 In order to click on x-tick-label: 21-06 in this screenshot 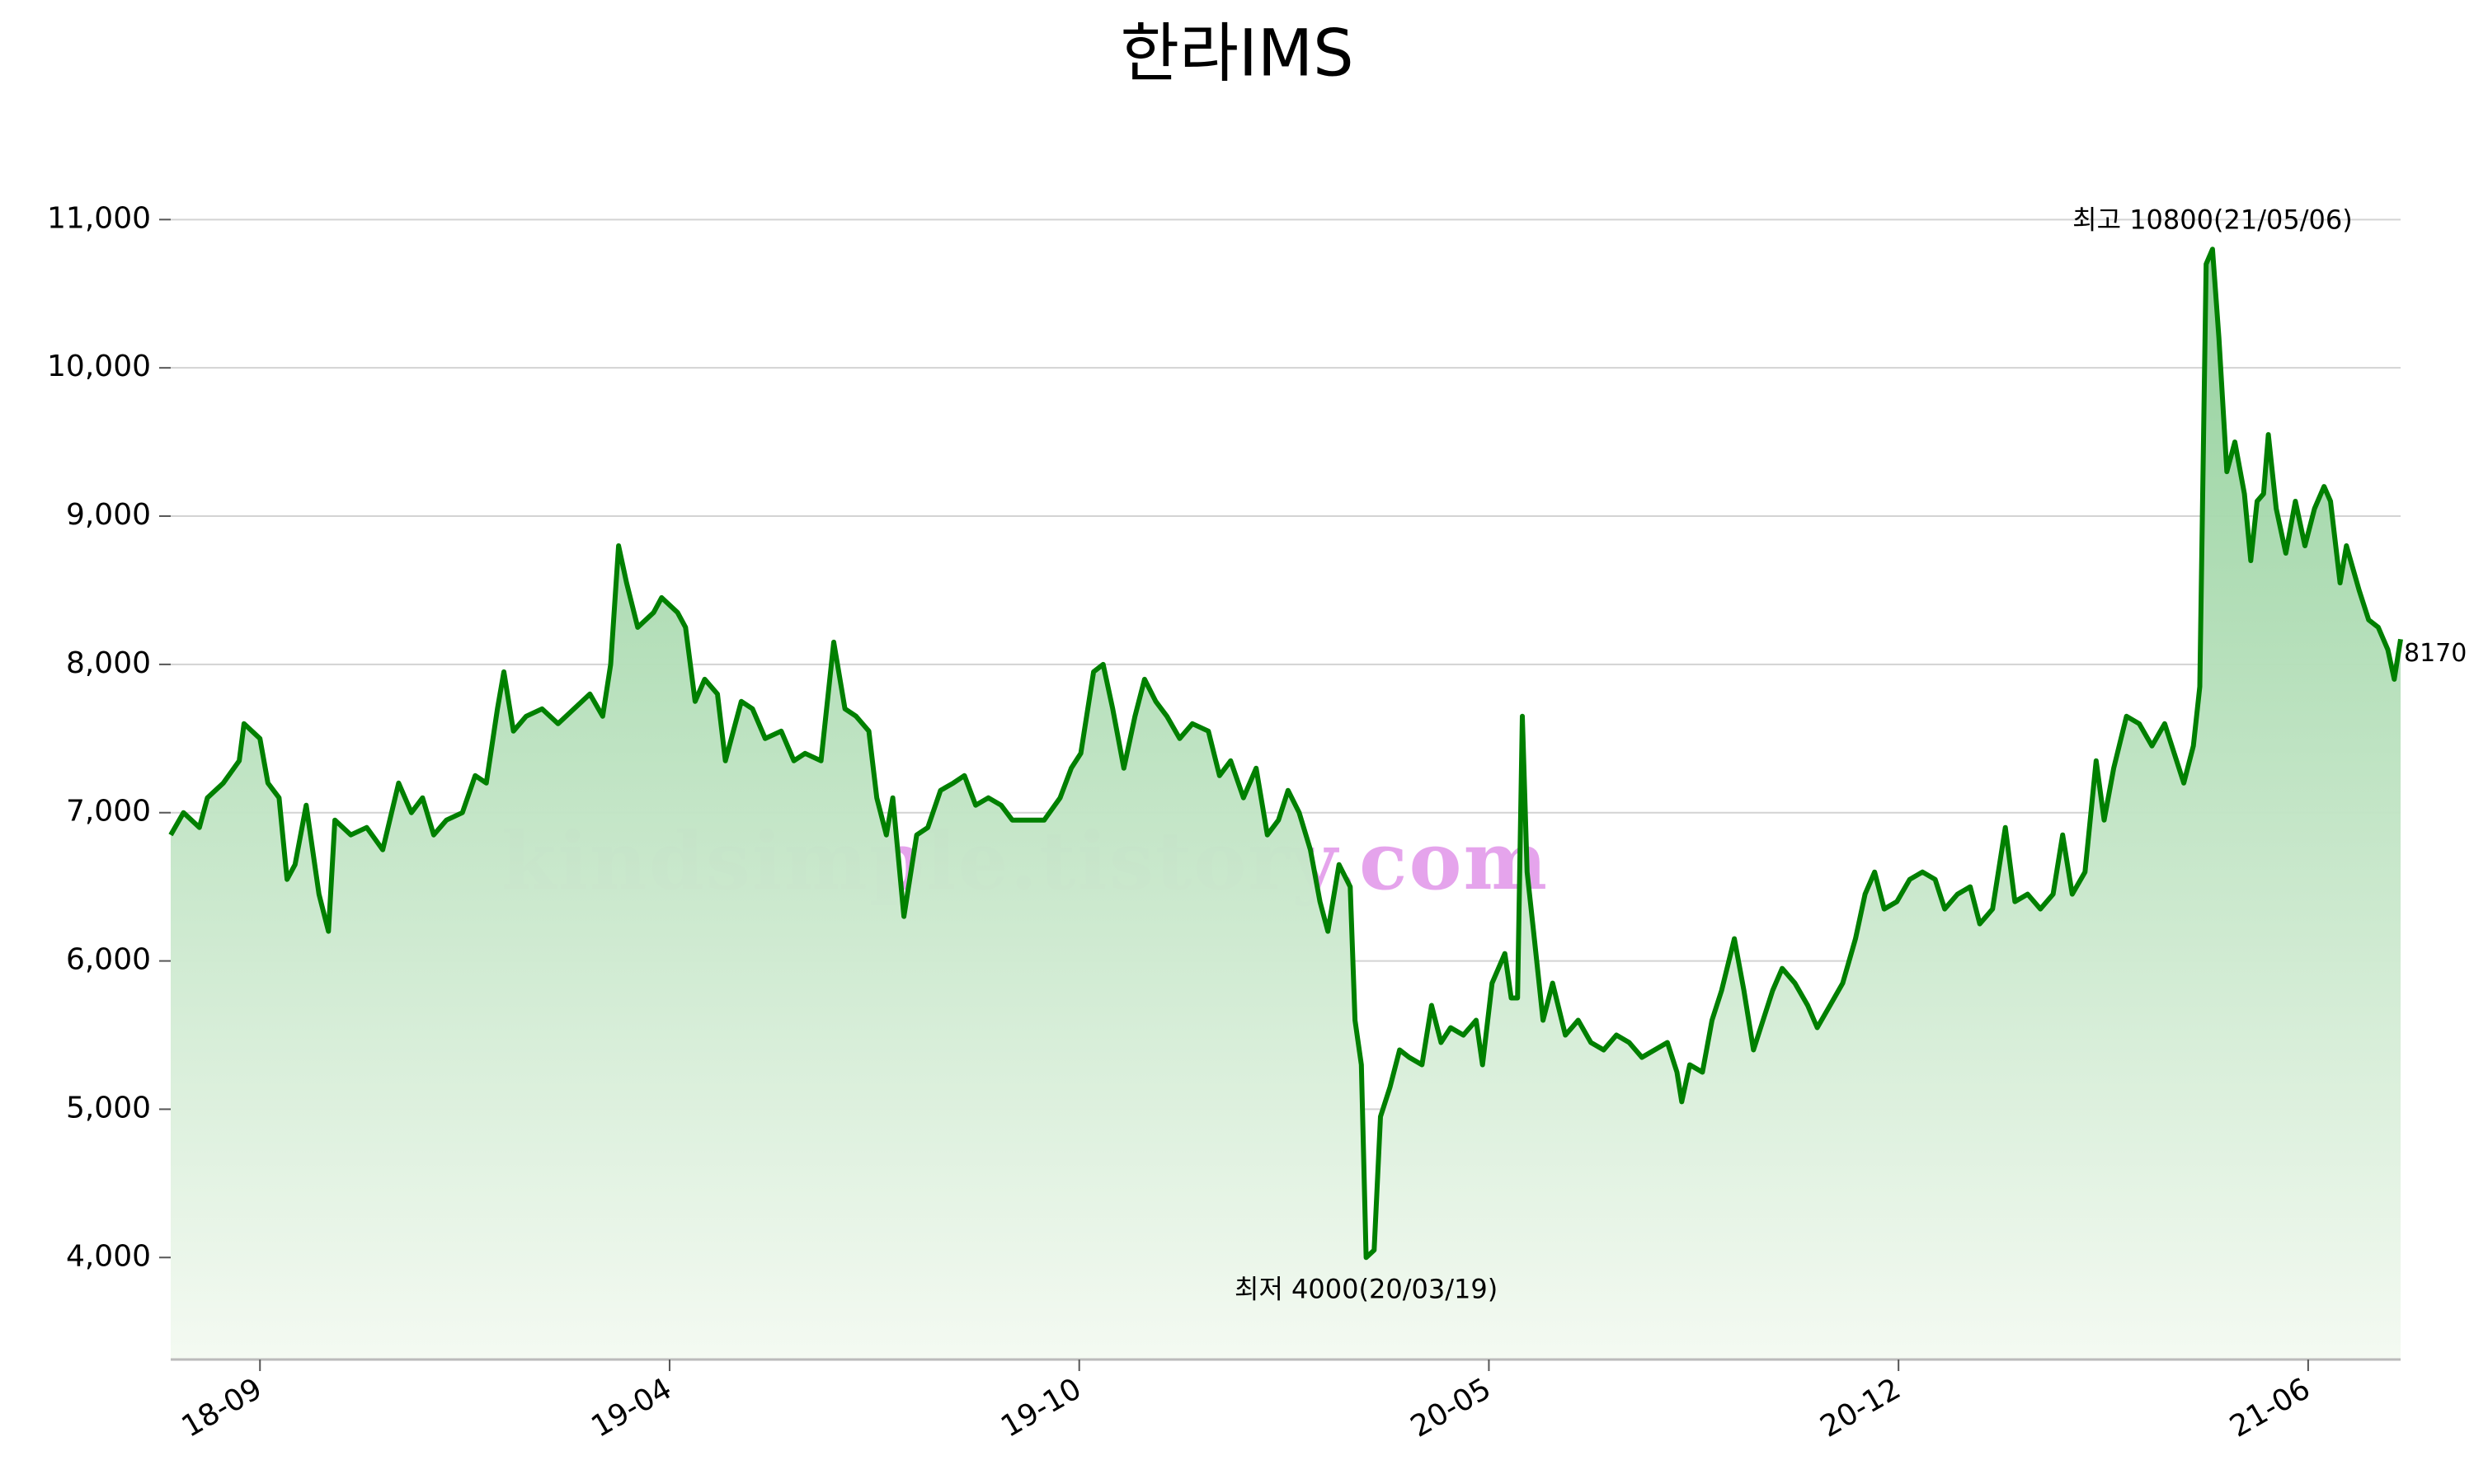, I will do `click(2270, 1408)`.